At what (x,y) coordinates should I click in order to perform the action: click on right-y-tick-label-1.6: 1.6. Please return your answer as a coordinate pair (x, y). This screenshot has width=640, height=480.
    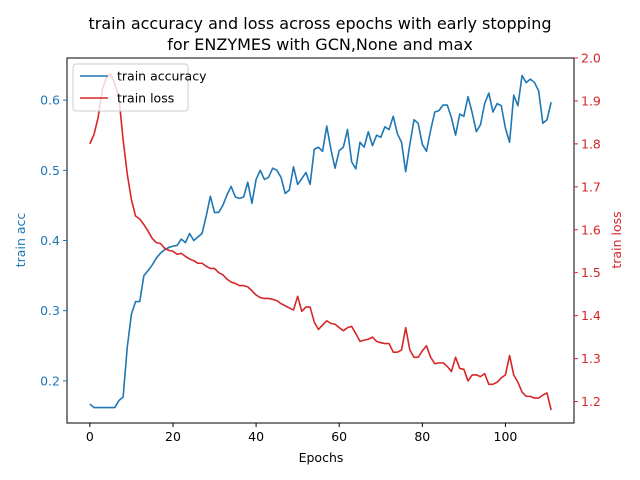
    Looking at the image, I should click on (591, 229).